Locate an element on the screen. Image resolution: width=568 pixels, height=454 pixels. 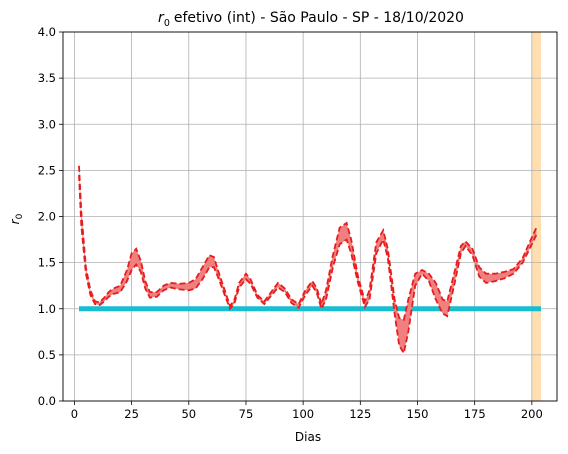
x-tick-label: 125 is located at coordinates (360, 414).